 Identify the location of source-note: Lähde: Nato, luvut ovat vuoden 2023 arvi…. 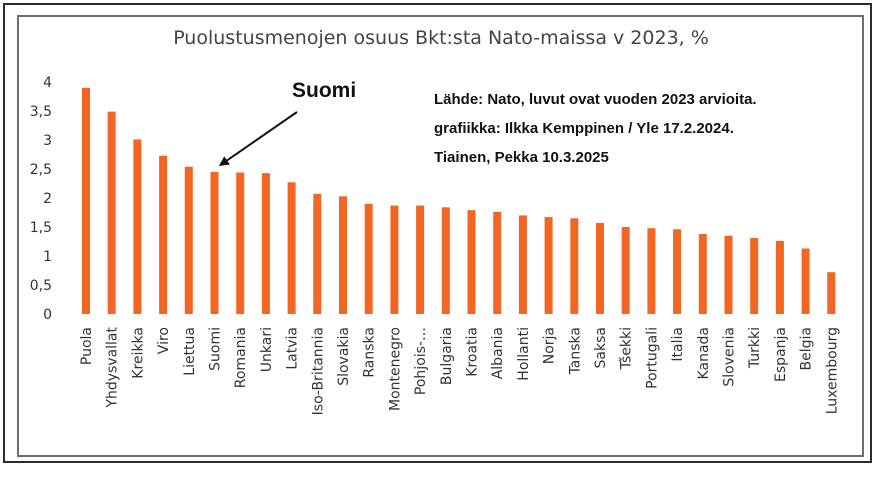
(595, 128).